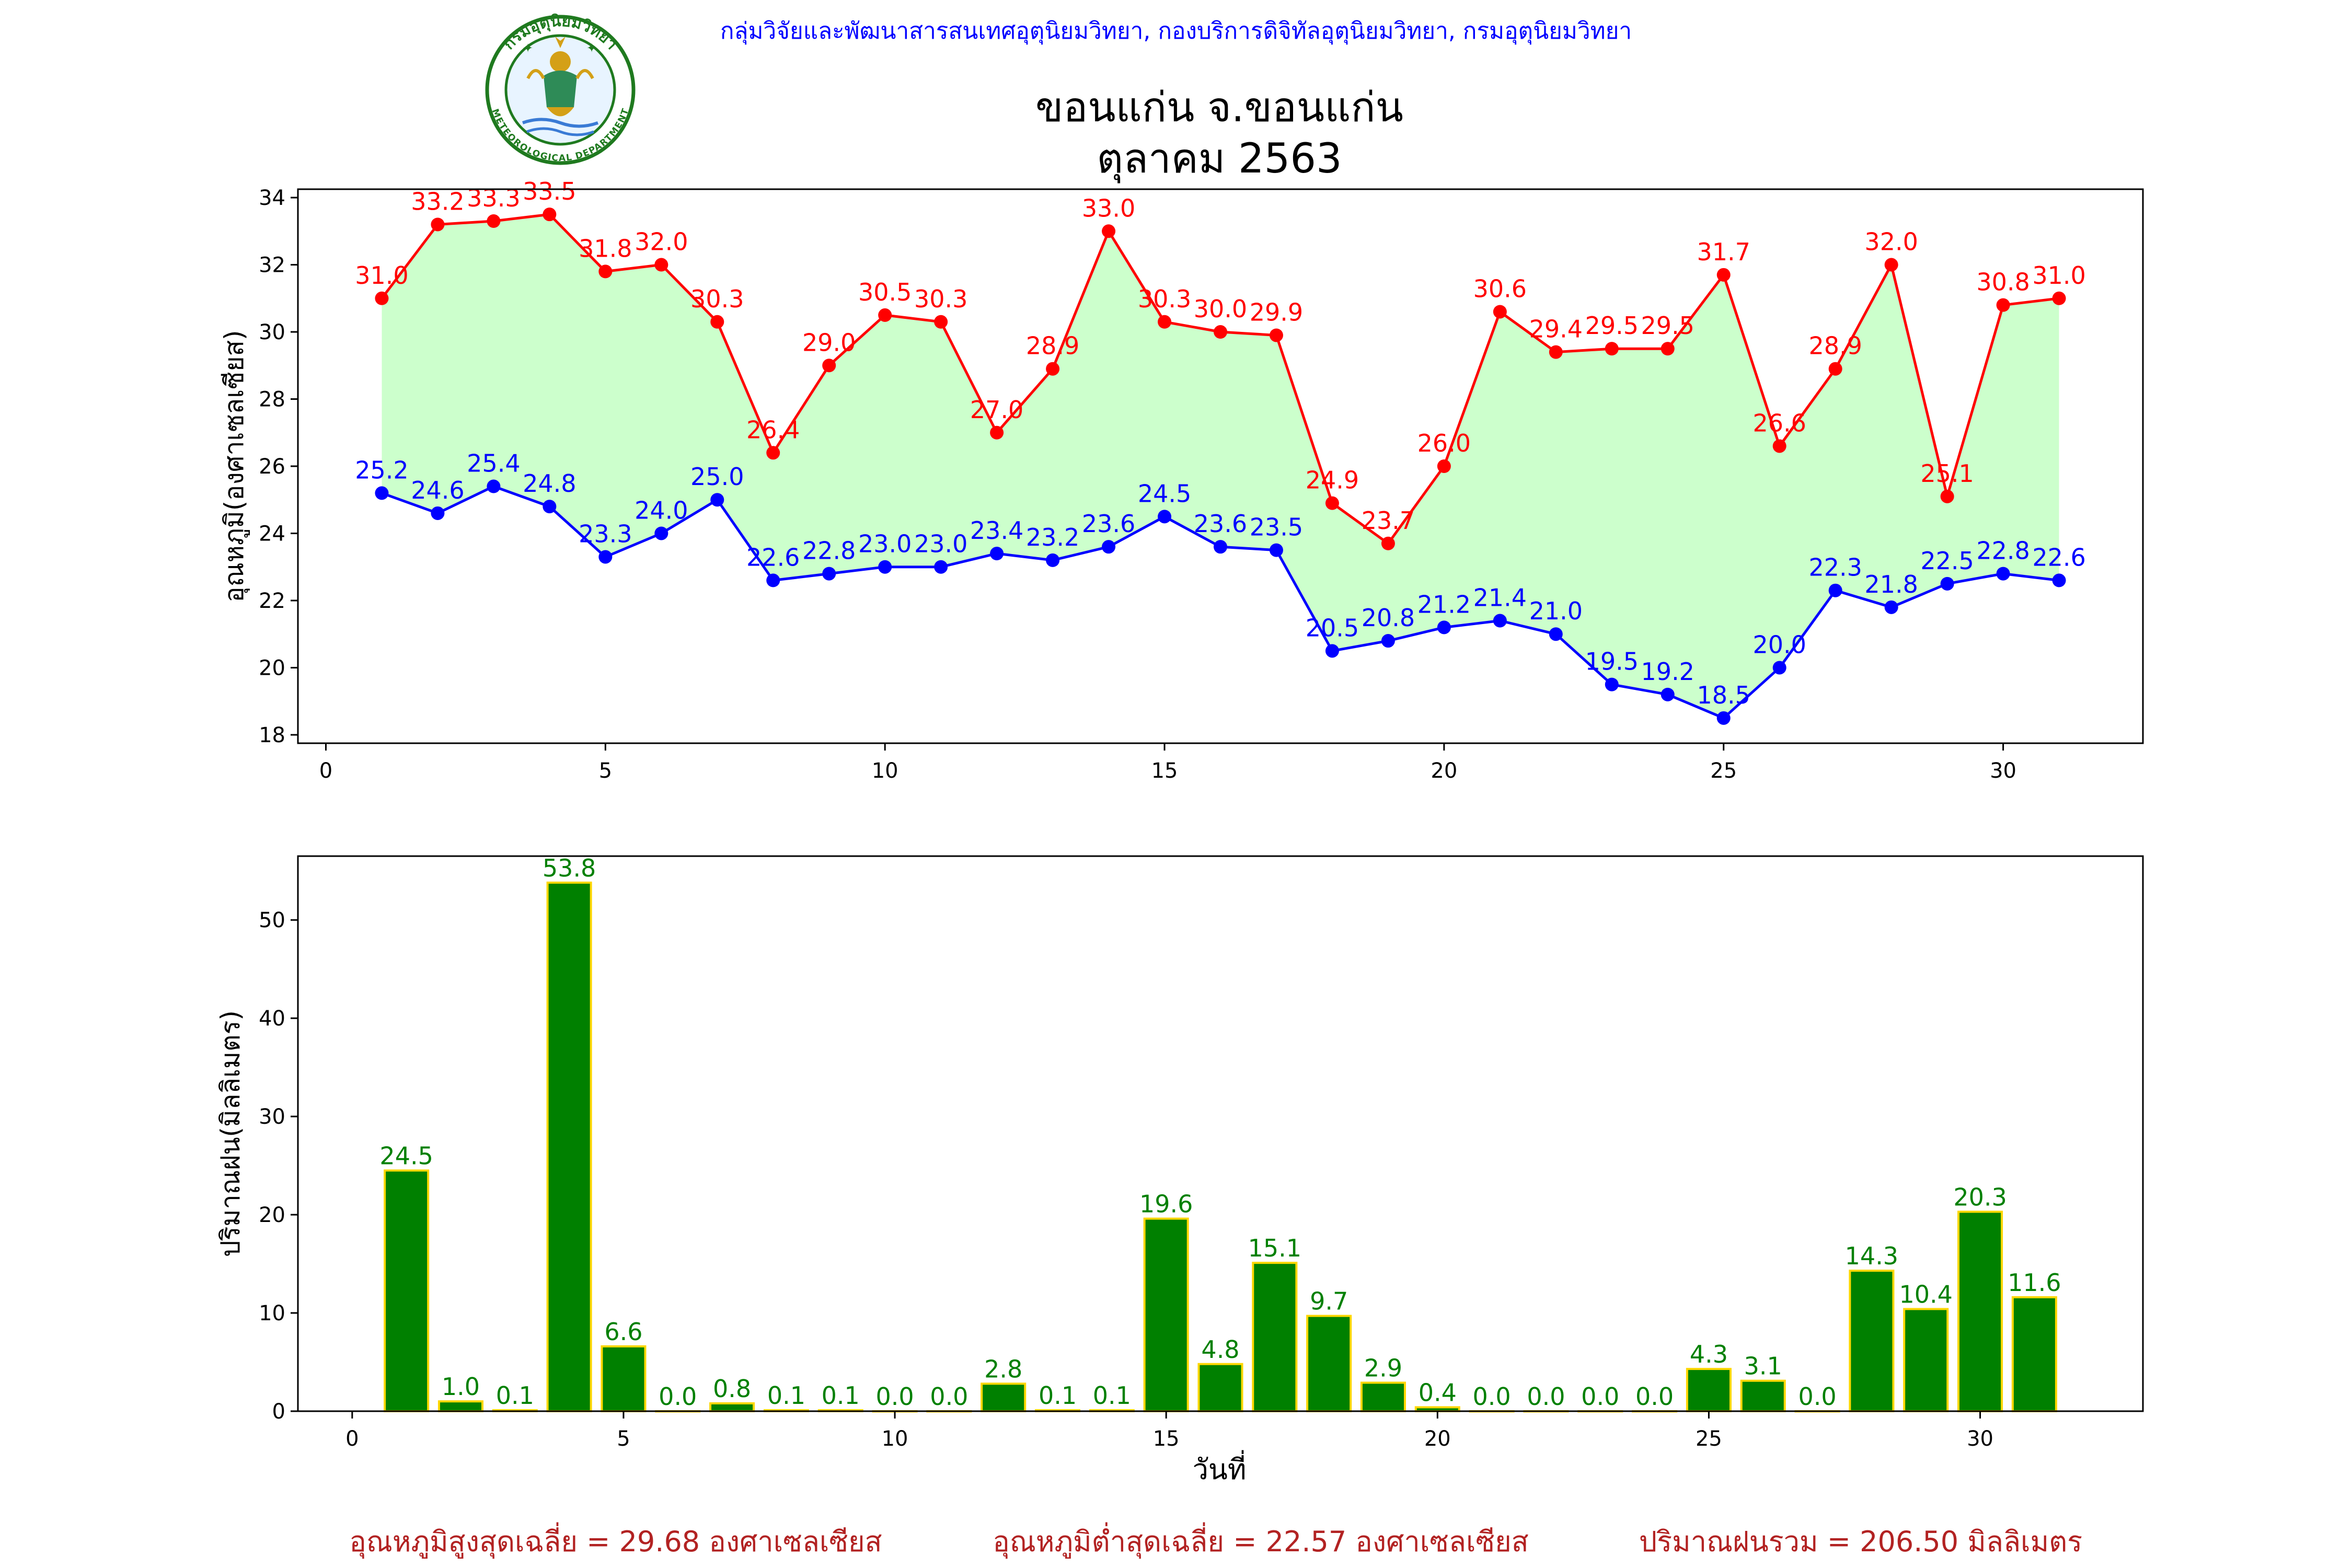 The image size is (2352, 1568). What do you see at coordinates (1612, 662) in the screenshot?
I see `min-temperature-label: 19.5` at bounding box center [1612, 662].